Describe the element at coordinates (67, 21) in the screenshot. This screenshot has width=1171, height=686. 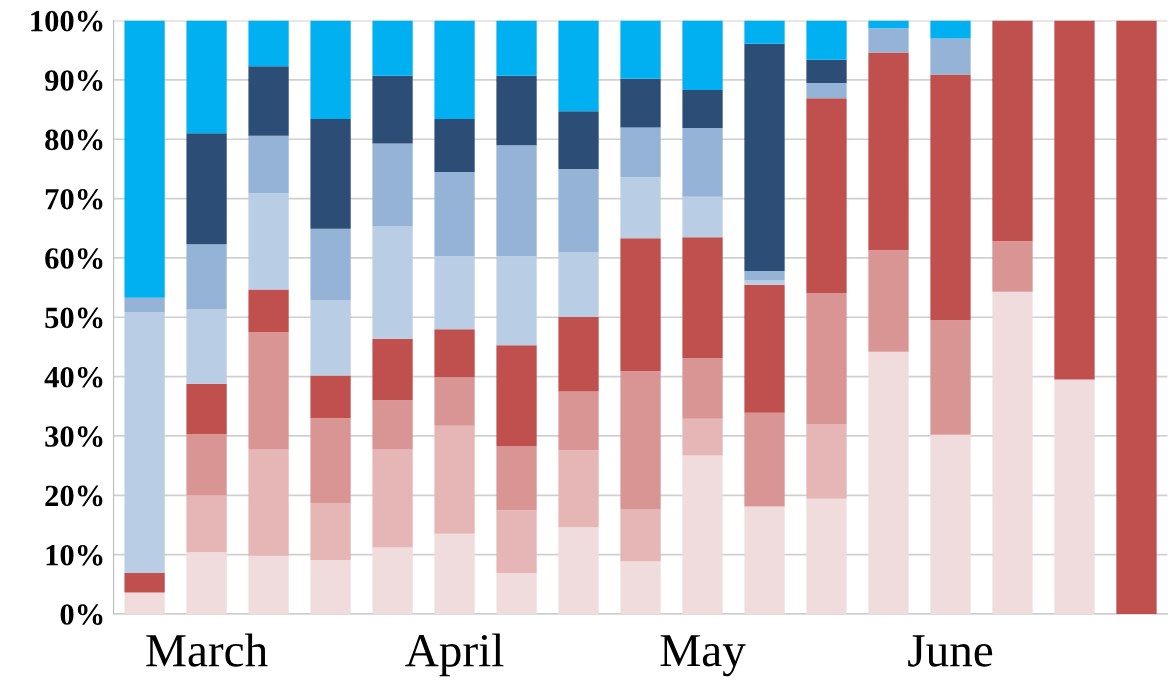
I see `y-tick-label: 100%` at that location.